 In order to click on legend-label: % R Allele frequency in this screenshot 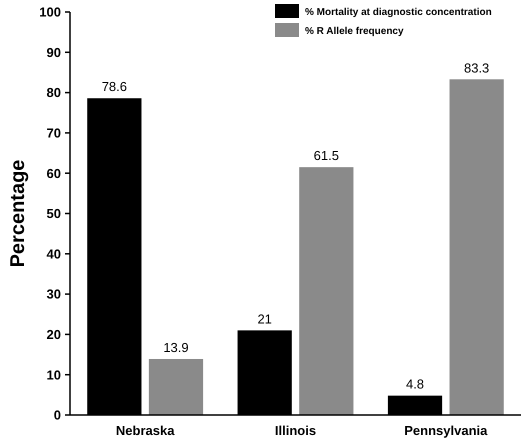, I will do `click(354, 31)`.